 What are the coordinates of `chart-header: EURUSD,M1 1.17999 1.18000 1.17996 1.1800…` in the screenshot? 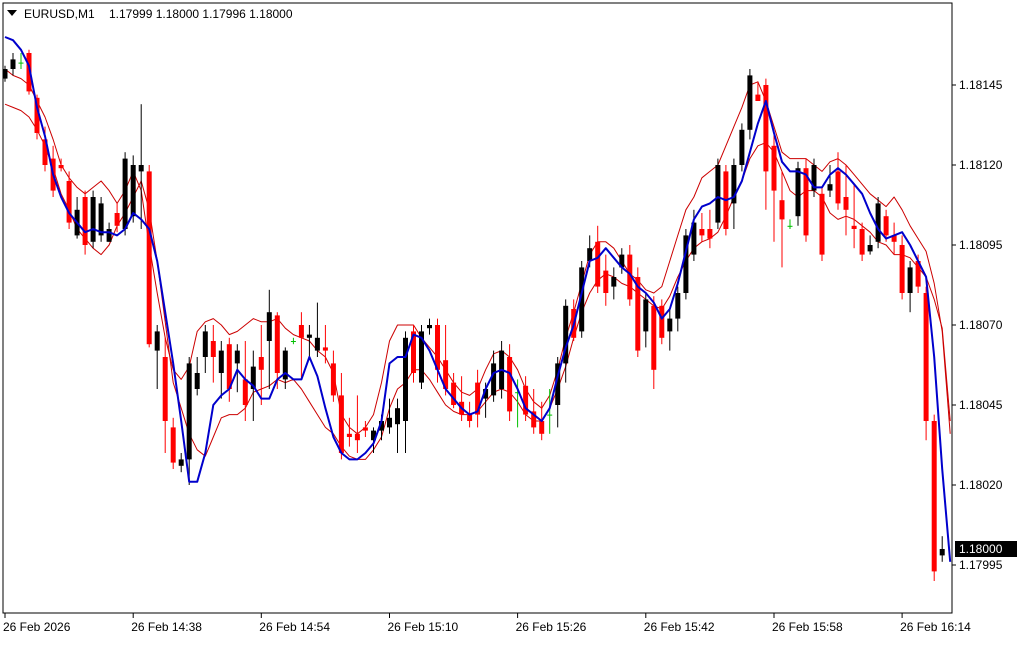 It's located at (150, 14).